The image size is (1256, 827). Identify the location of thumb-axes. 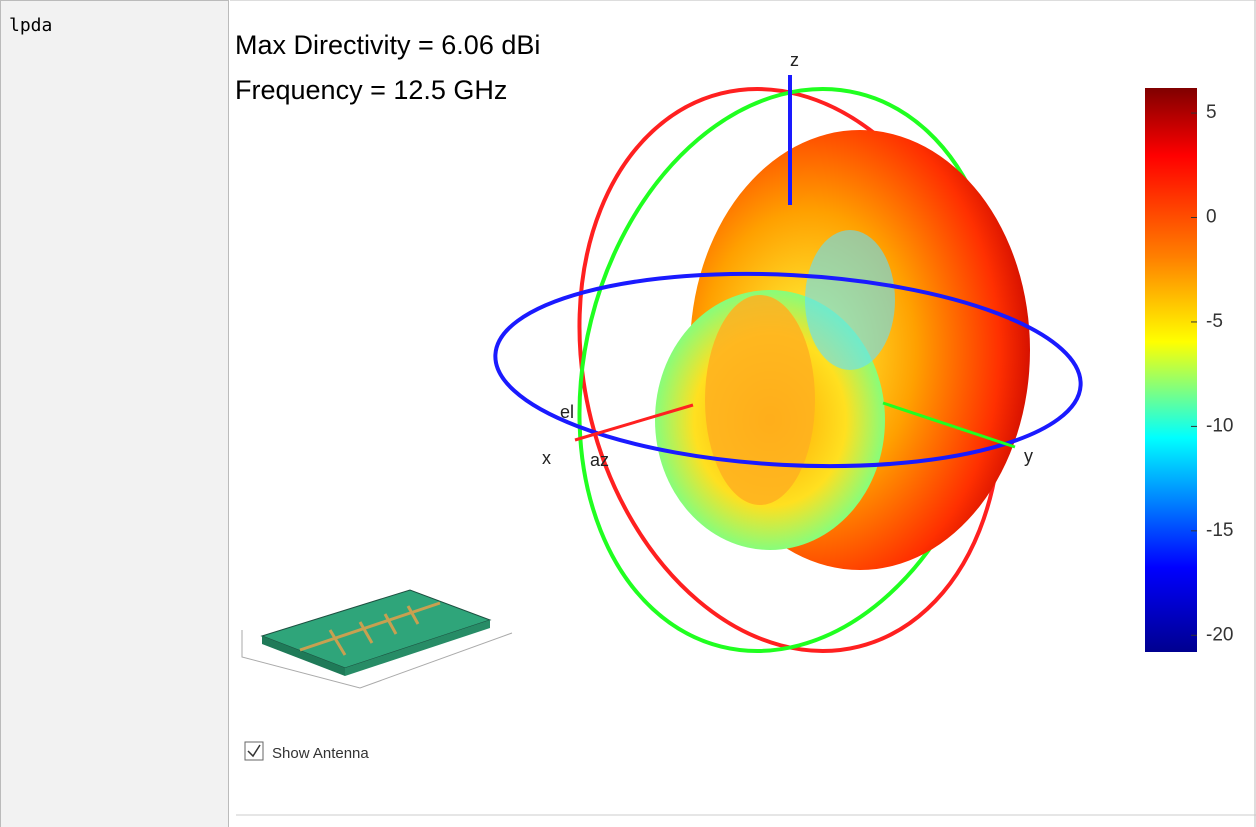
(377, 659).